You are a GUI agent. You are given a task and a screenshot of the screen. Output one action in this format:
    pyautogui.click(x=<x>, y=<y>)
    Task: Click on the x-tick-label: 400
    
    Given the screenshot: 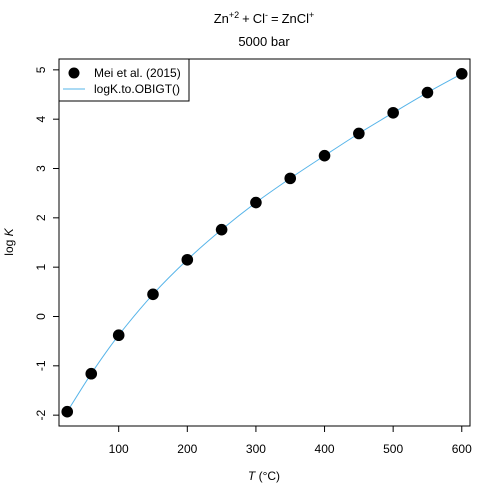 What is the action you would take?
    pyautogui.click(x=325, y=449)
    